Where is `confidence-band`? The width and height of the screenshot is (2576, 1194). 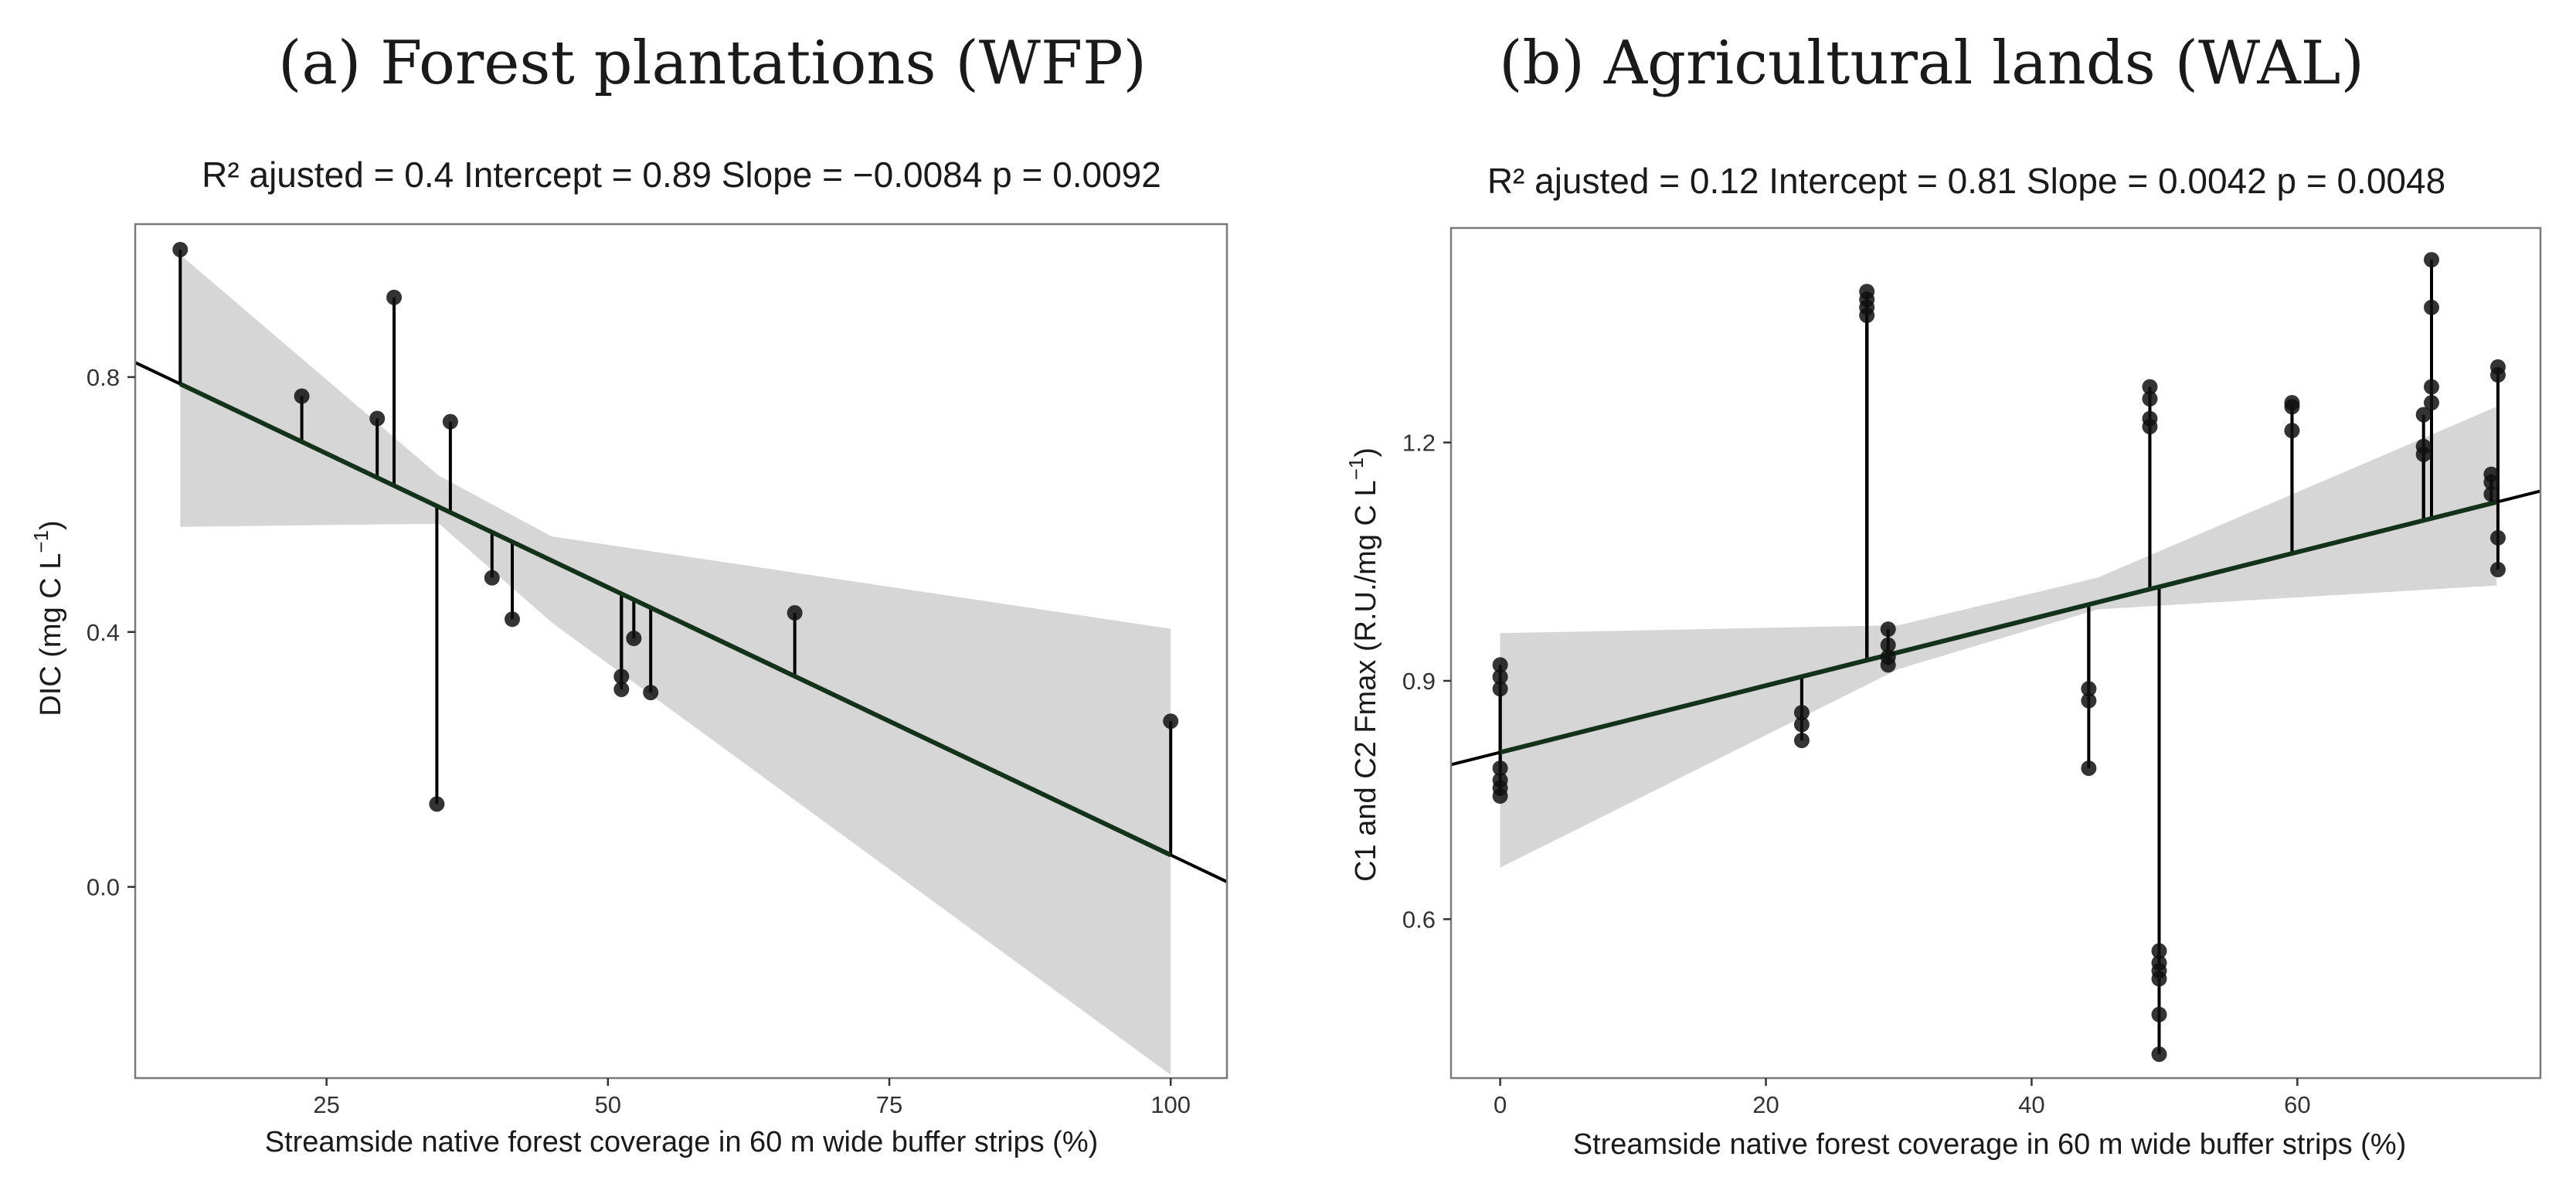
confidence-band is located at coordinates (1998, 638).